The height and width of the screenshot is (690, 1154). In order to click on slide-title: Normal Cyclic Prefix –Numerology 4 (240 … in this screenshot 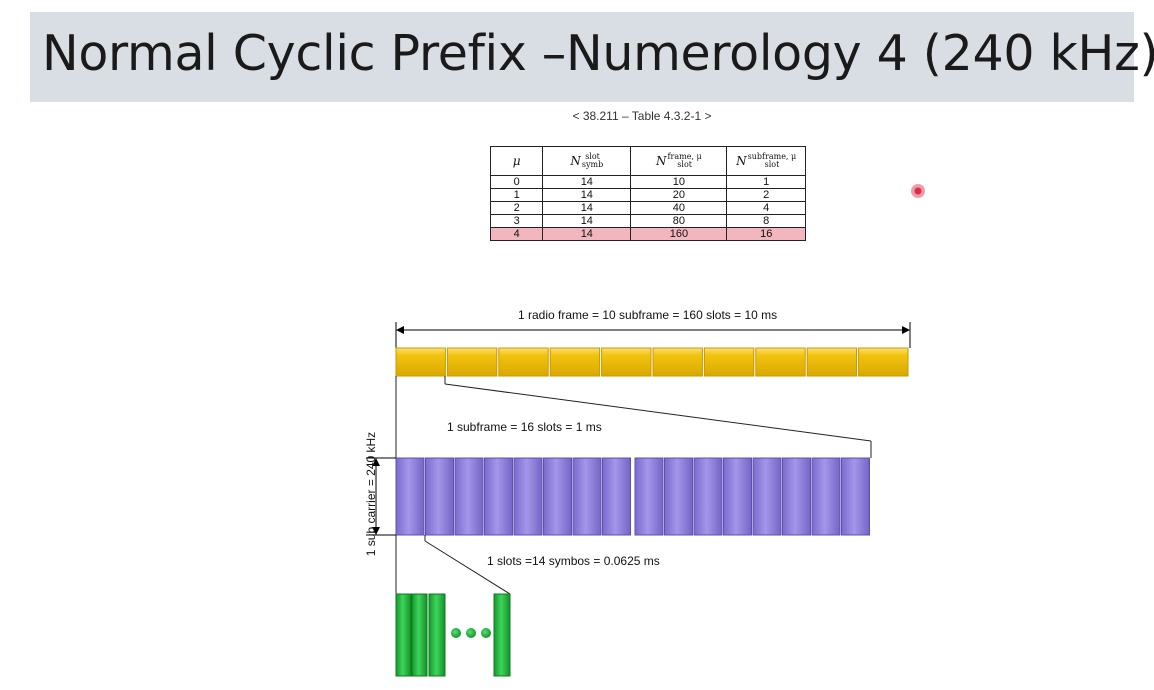, I will do `click(598, 53)`.